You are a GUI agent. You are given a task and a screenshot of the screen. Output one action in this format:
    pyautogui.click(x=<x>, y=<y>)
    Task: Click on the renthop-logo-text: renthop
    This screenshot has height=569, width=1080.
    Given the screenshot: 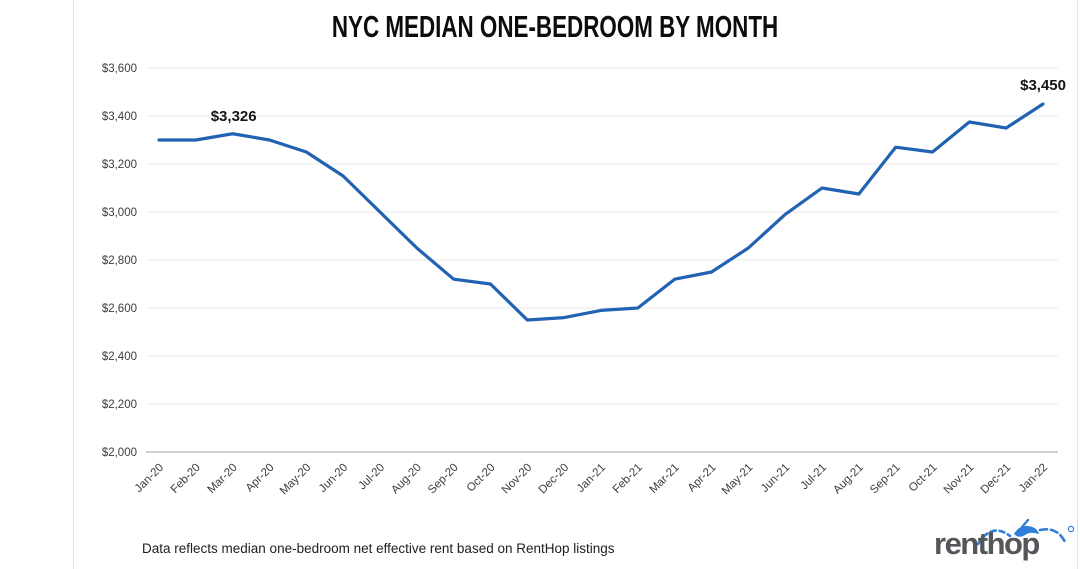 What is the action you would take?
    pyautogui.click(x=987, y=543)
    